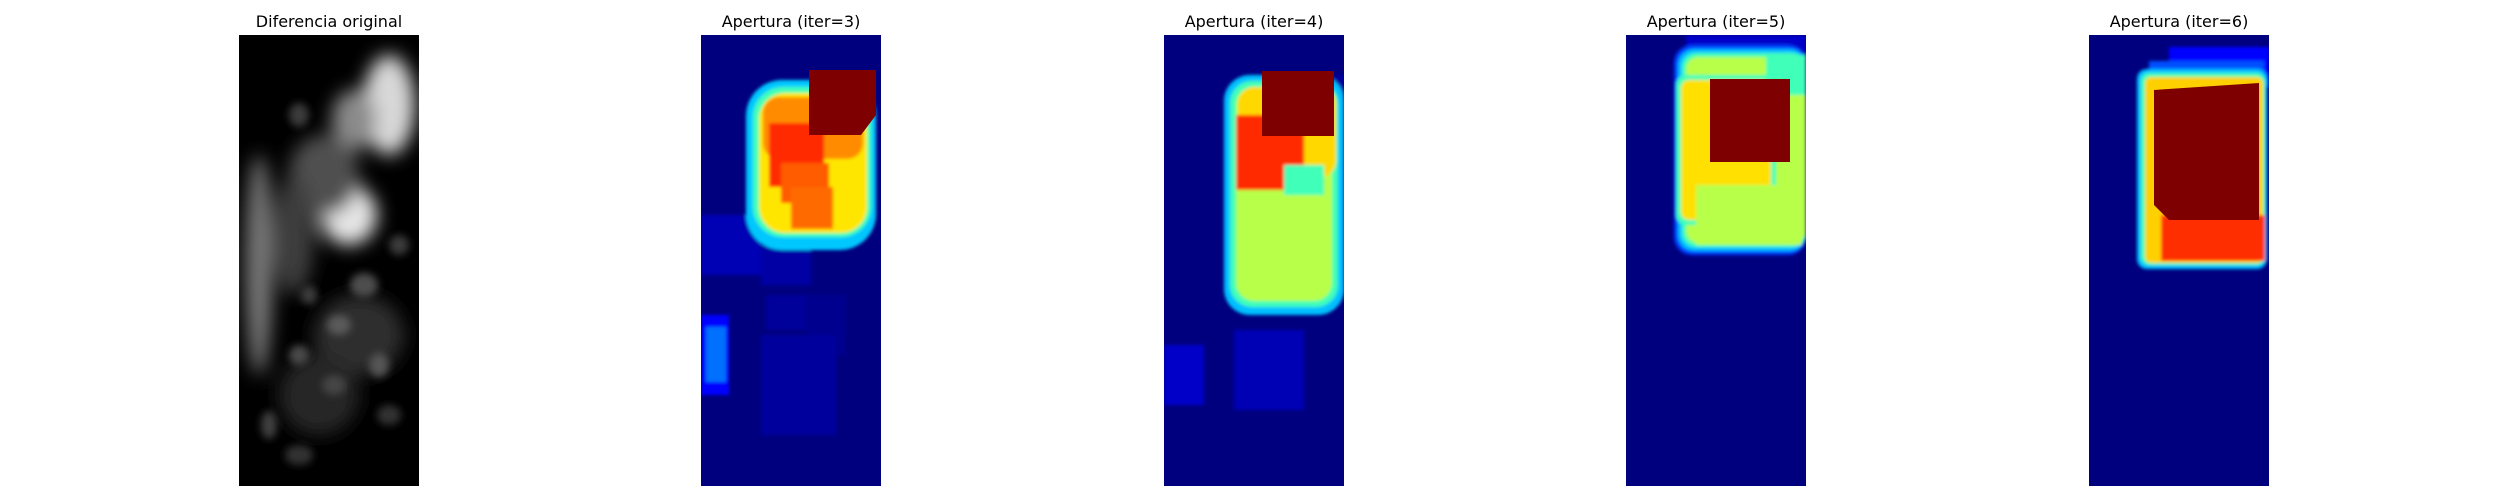 The height and width of the screenshot is (500, 2500). I want to click on panel-title-original: Diferencia original, so click(329, 21).